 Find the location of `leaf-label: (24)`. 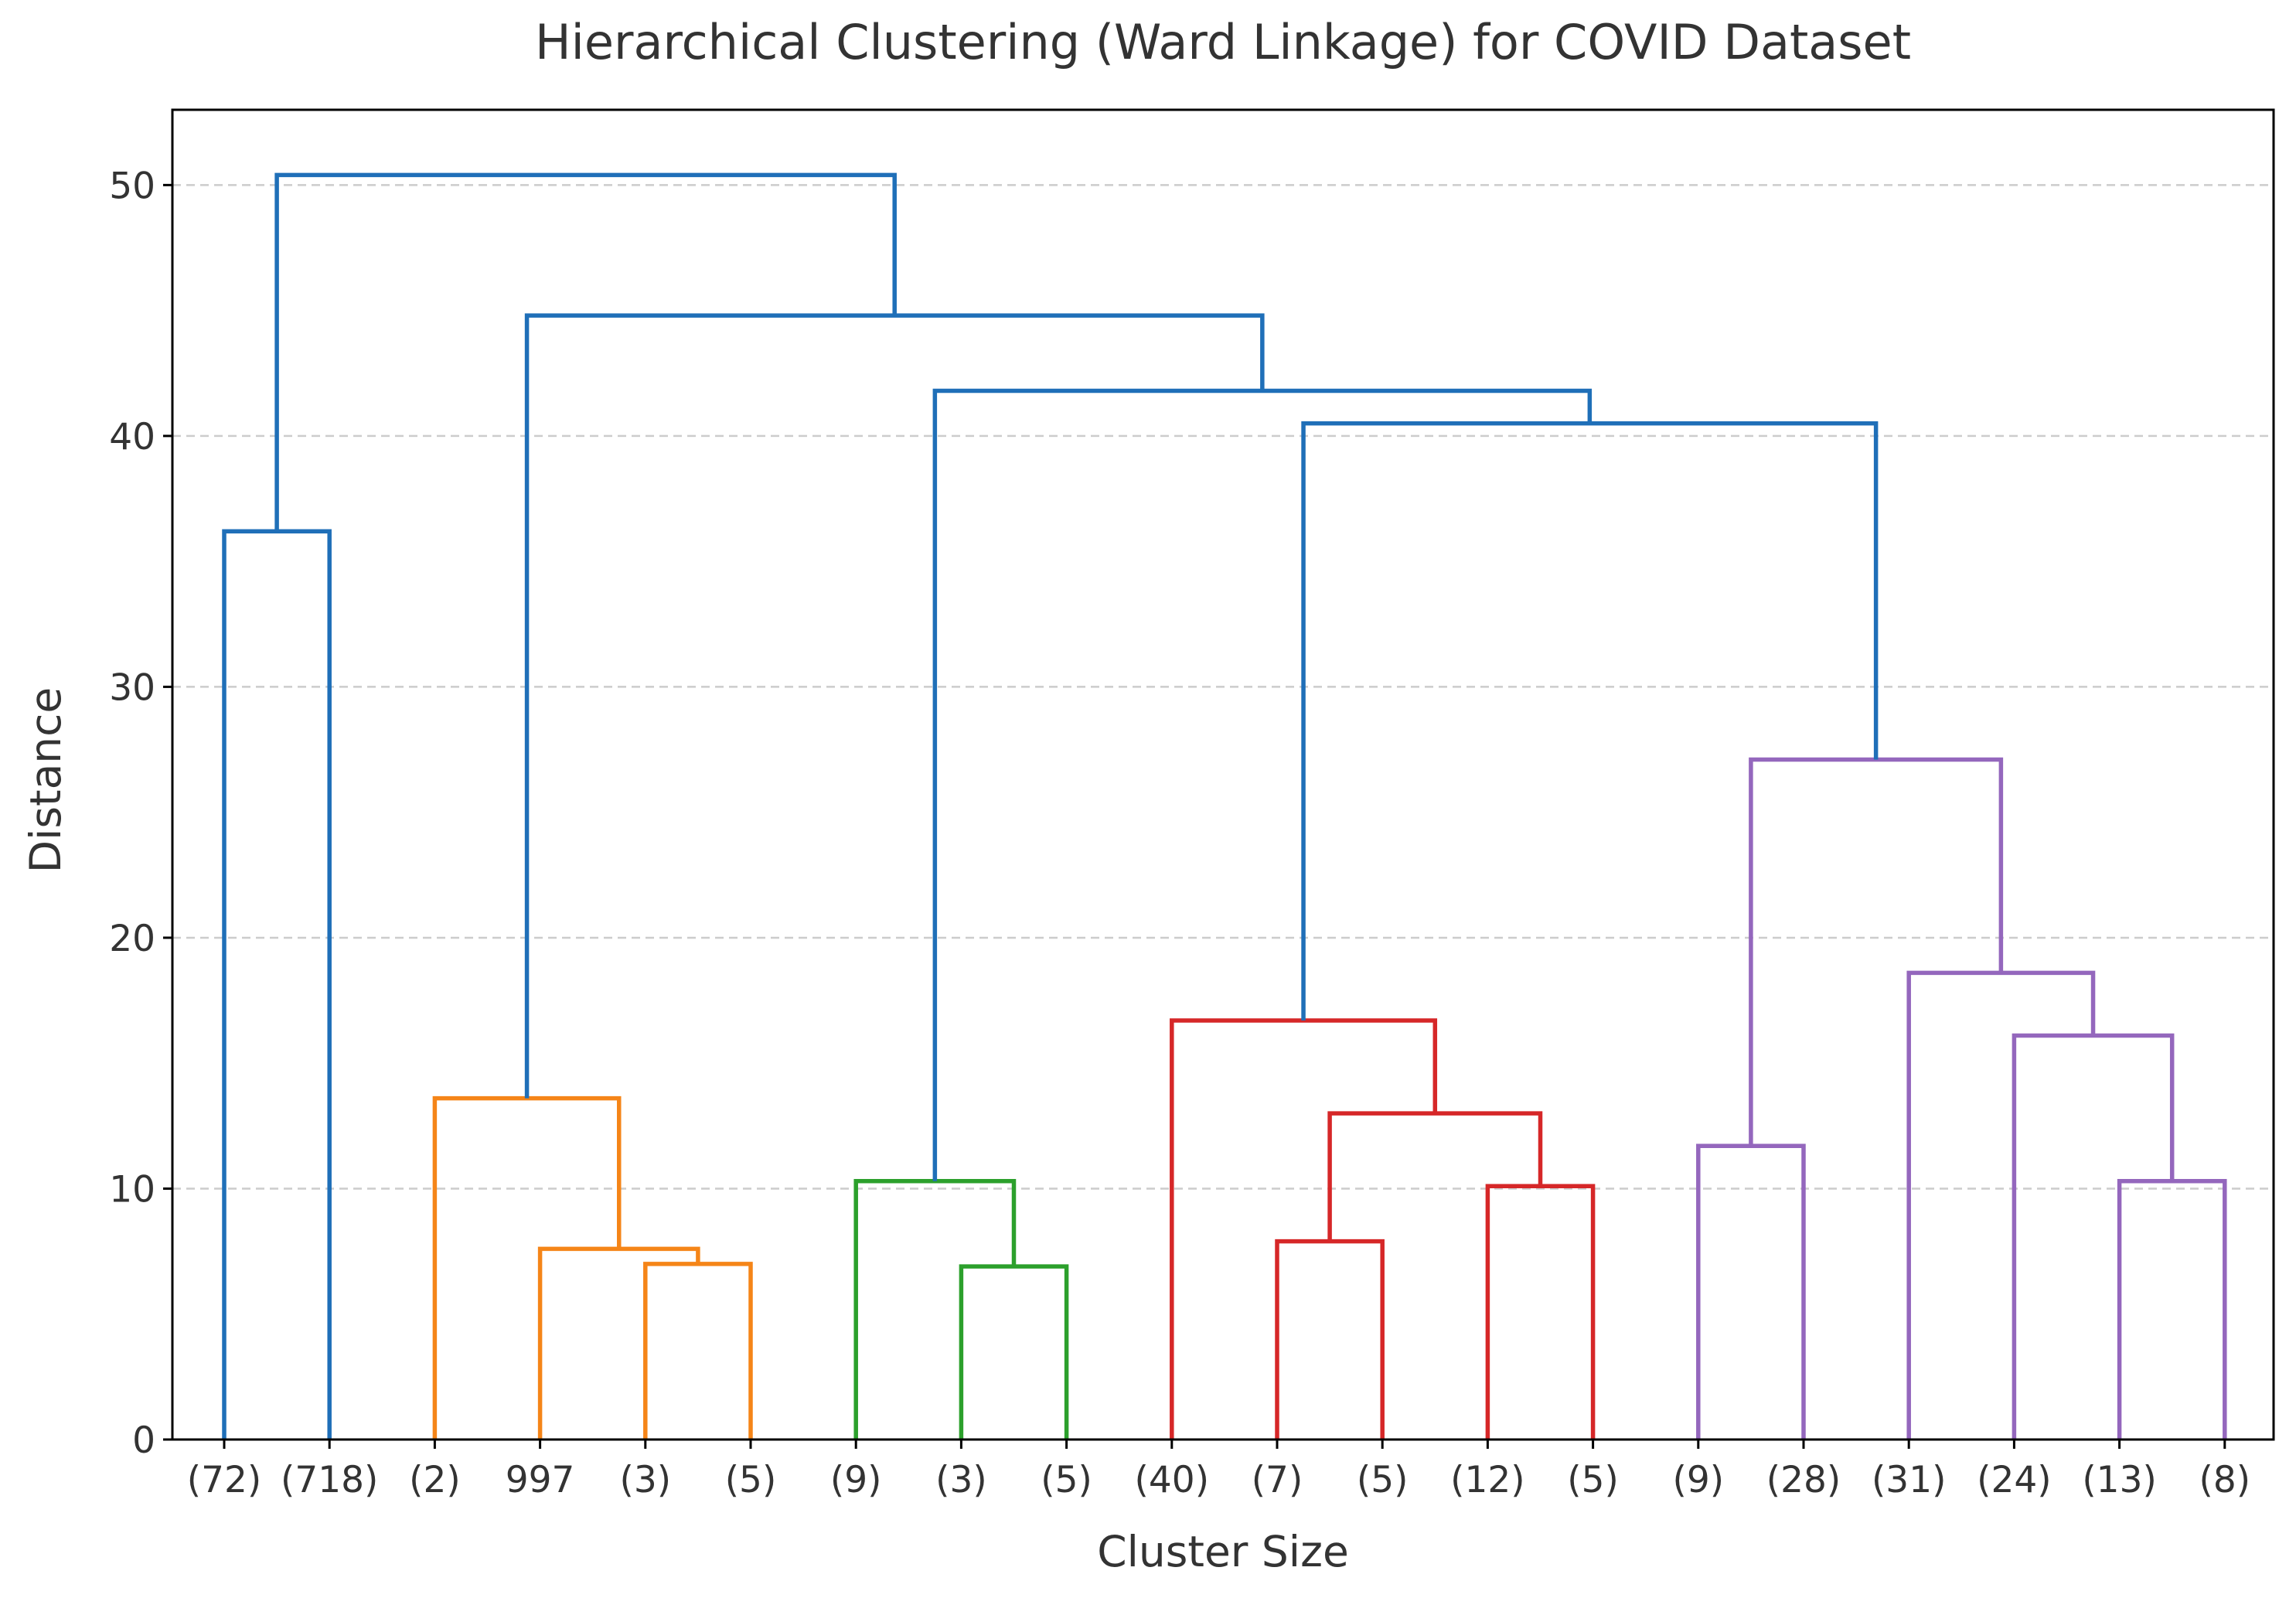

leaf-label: (24) is located at coordinates (2014, 1480).